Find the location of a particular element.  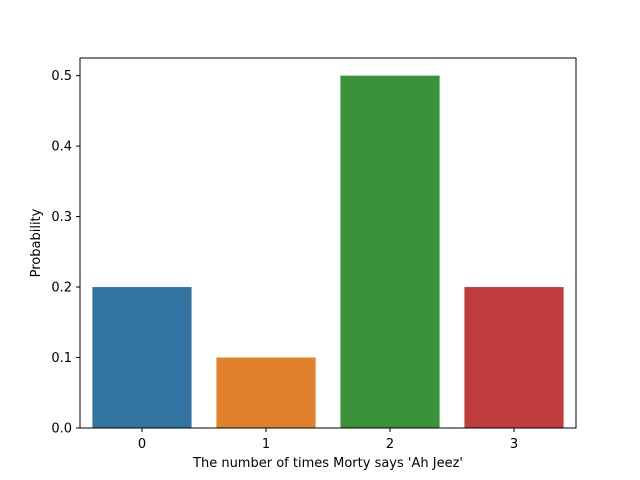

y-tick-label: 0.0 is located at coordinates (61, 429).